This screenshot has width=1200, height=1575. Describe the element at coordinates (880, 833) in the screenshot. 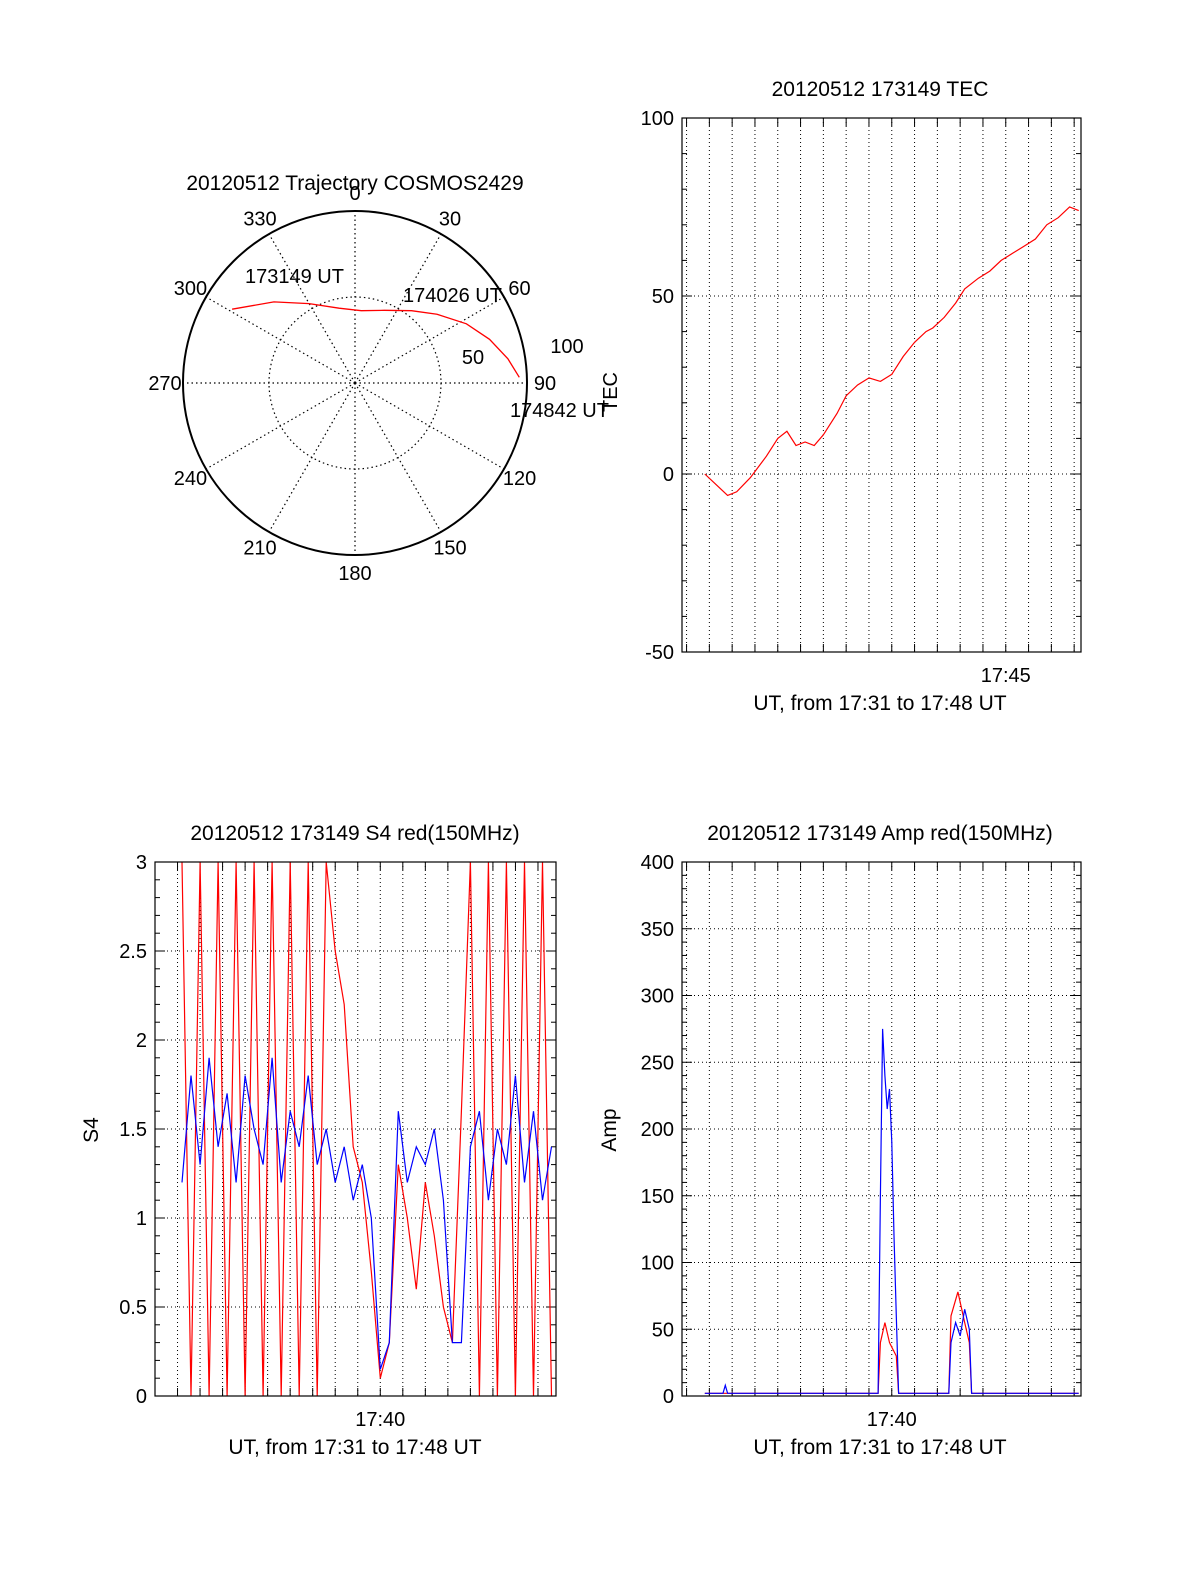

I see `amp-title: 20120512 173149 Amp red(150MHz)` at that location.